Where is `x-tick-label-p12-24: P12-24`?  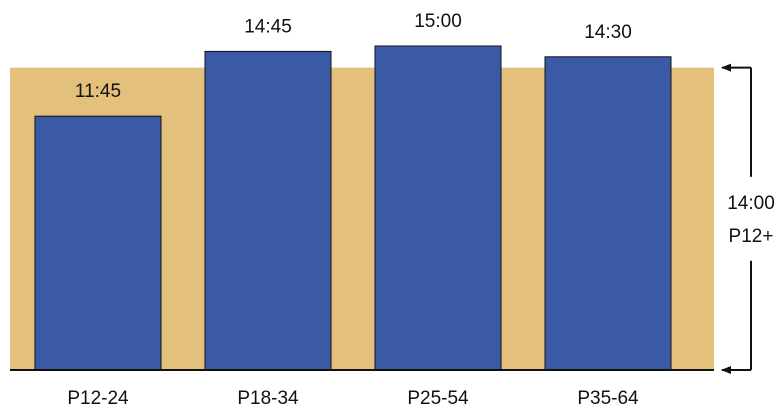 x-tick-label-p12-24: P12-24 is located at coordinates (98, 398).